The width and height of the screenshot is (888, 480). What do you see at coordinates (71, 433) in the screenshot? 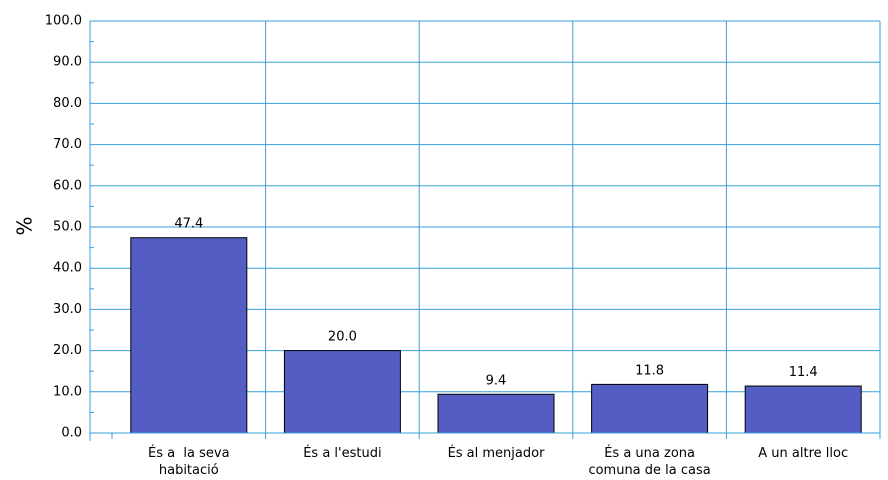
I see `y-tick-label: 0.0` at bounding box center [71, 433].